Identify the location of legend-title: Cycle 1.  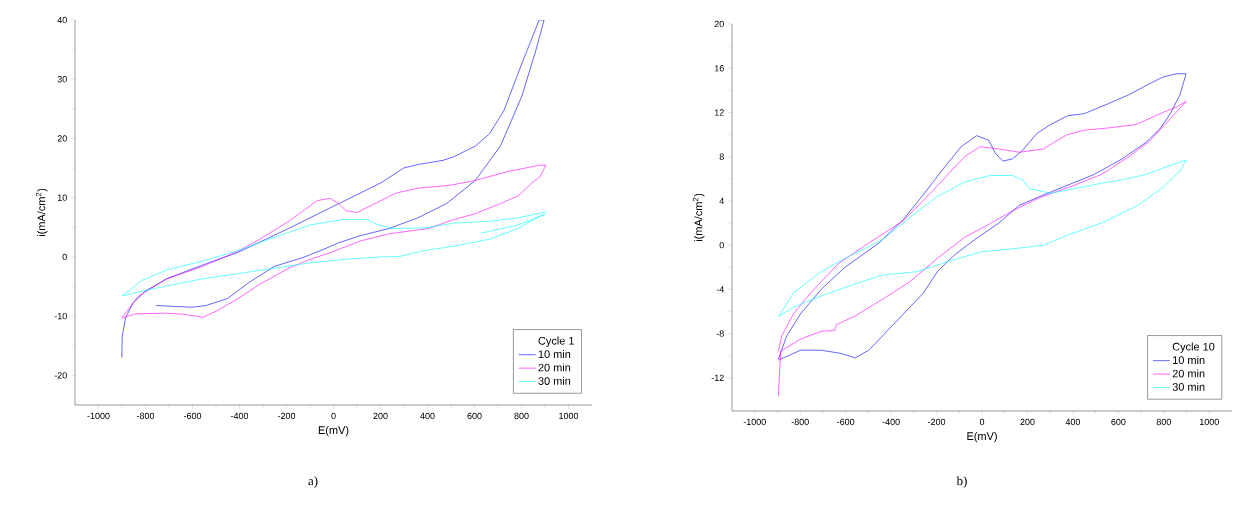
(556, 341).